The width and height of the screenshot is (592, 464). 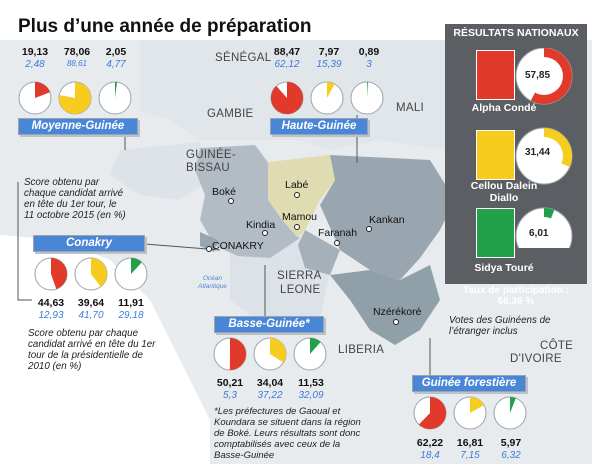 What do you see at coordinates (209, 242) in the screenshot?
I see `region-conakry` at bounding box center [209, 242].